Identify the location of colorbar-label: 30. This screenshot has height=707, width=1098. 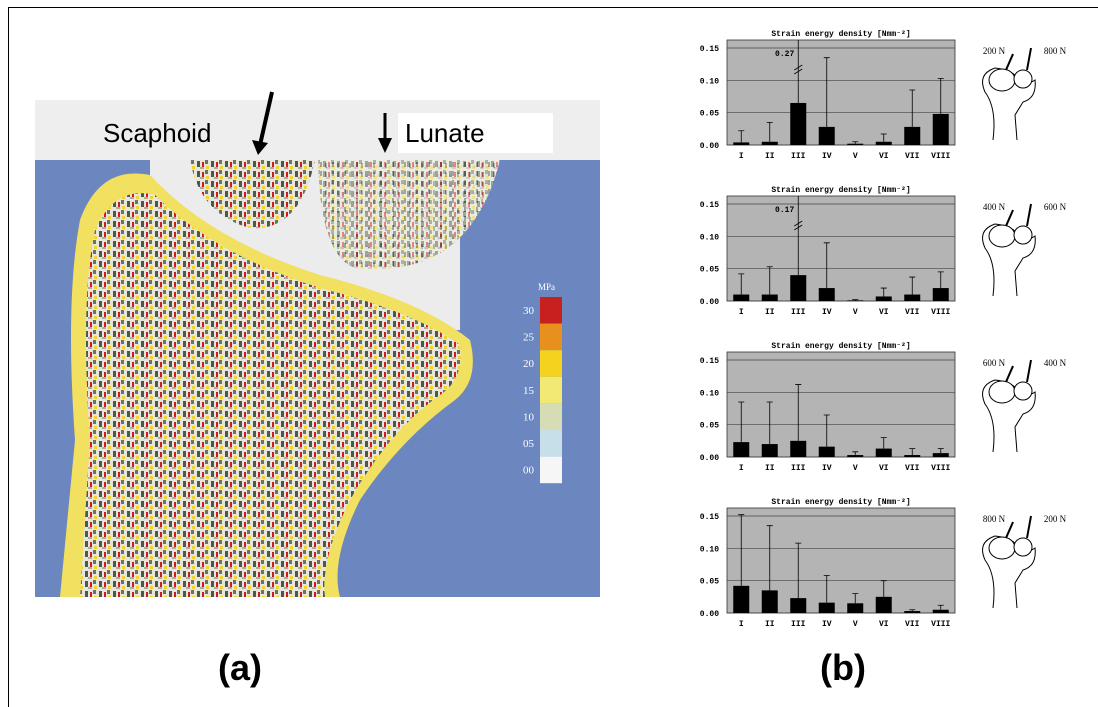
(529, 311).